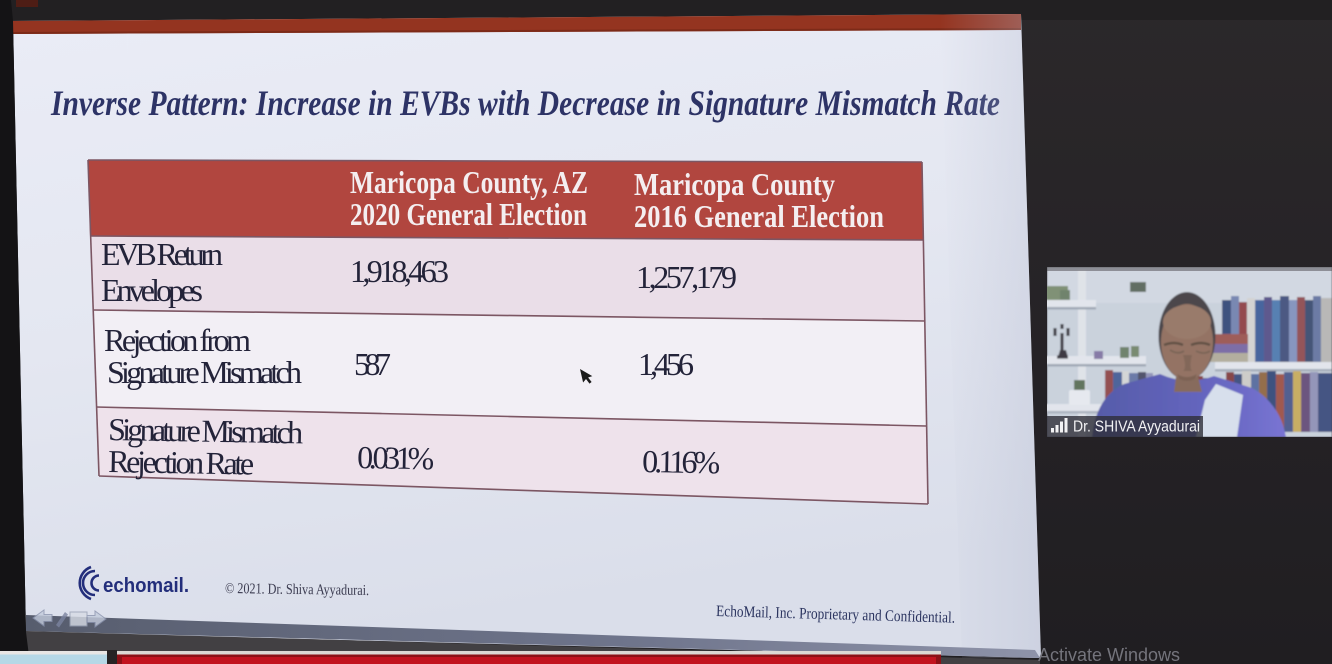  I want to click on svg-text: Rejection from, so click(177, 340).